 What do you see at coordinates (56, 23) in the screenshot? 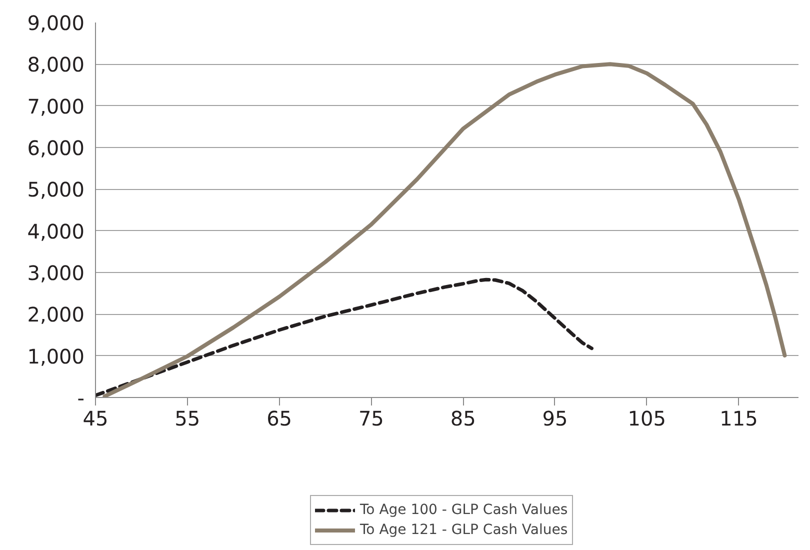
I see `y-tick-label: 9,000` at bounding box center [56, 23].